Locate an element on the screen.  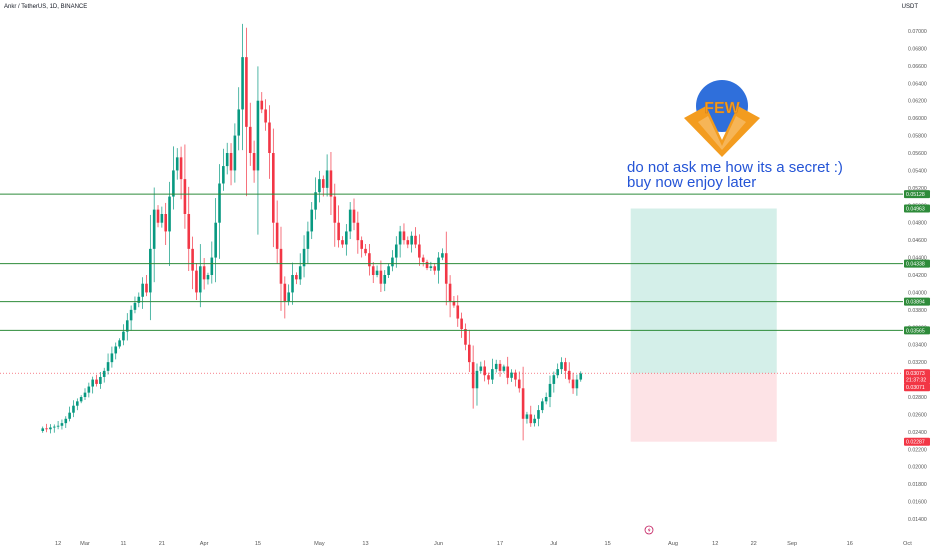
price-tick-label: 0.04200 is located at coordinates (917, 276).